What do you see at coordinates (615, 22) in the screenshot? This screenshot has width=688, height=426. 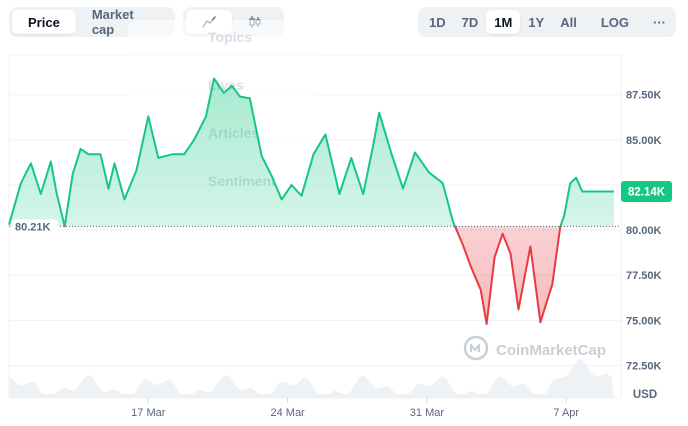 I see `log-scale-button: LOG` at bounding box center [615, 22].